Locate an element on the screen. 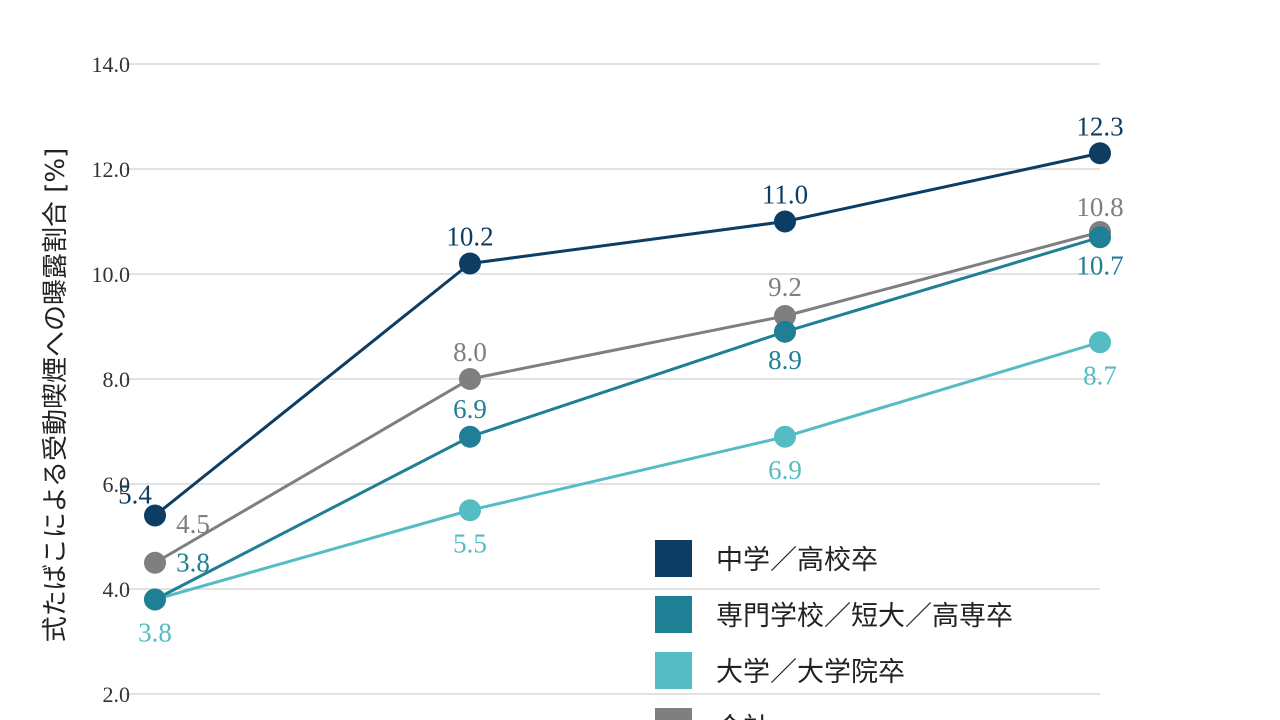  legend-label: 合計 is located at coordinates (743, 716).